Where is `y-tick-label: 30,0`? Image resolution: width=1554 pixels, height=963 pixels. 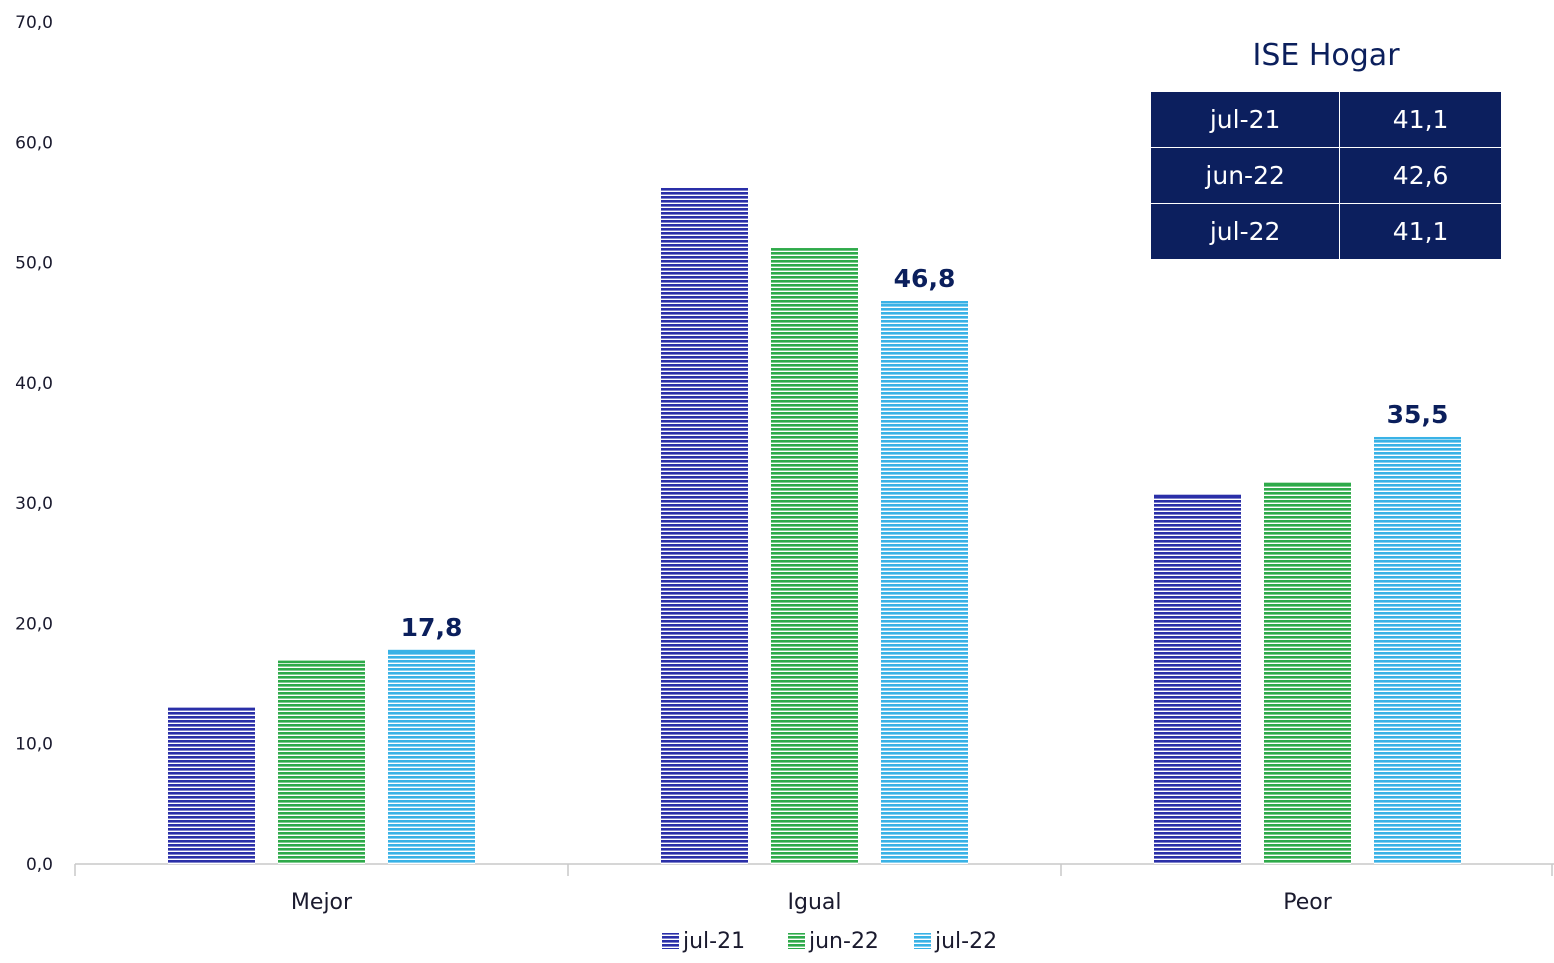 y-tick-label: 30,0 is located at coordinates (34, 504).